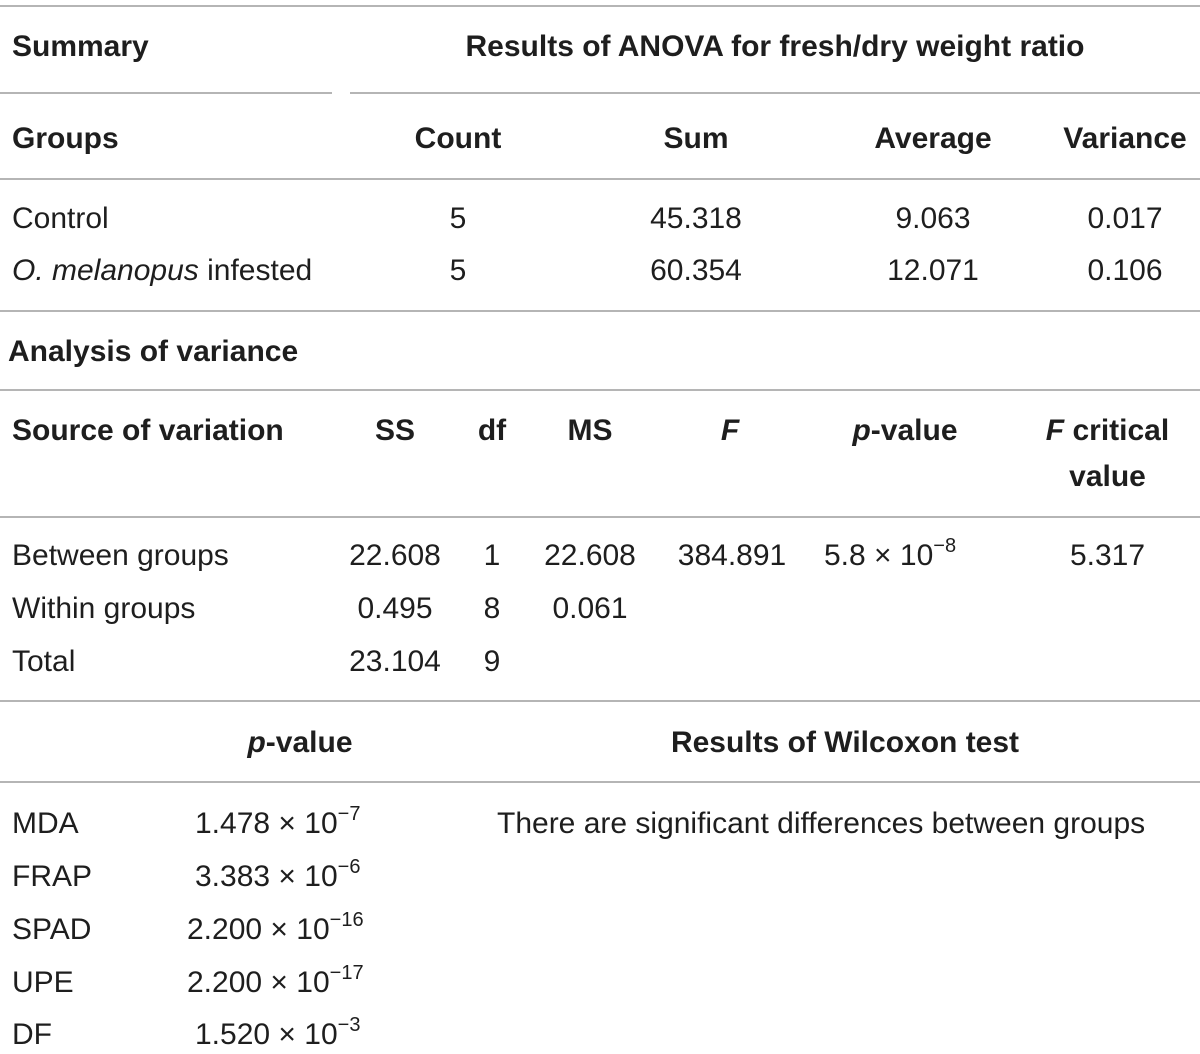 The width and height of the screenshot is (1200, 1054). What do you see at coordinates (696, 270) in the screenshot?
I see `group-sum: 60.354` at bounding box center [696, 270].